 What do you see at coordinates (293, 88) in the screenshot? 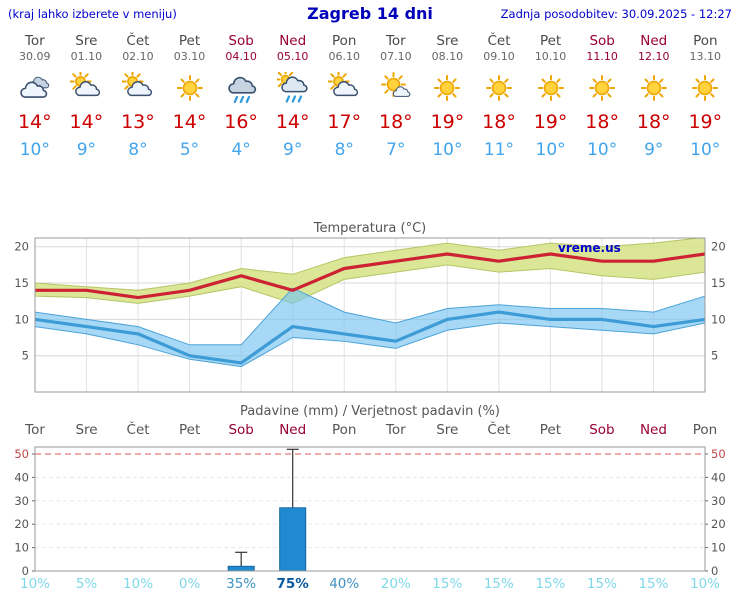
I see `rain-sun-icon` at bounding box center [293, 88].